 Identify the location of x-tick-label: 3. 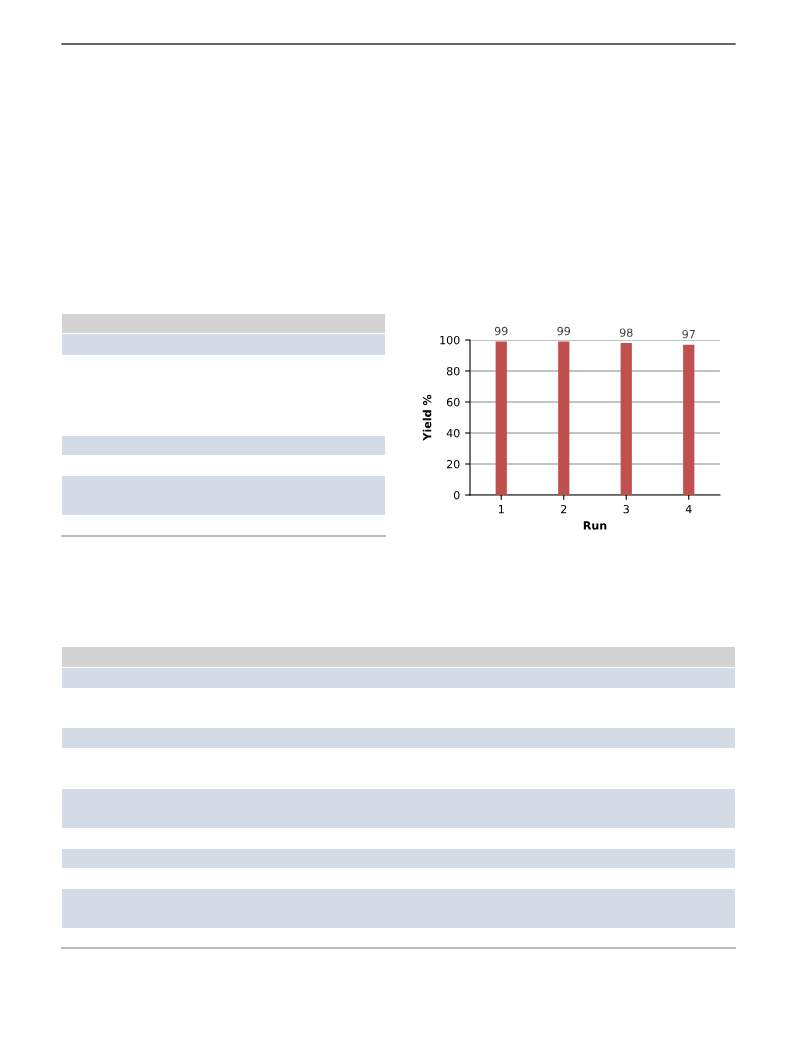
(626, 509).